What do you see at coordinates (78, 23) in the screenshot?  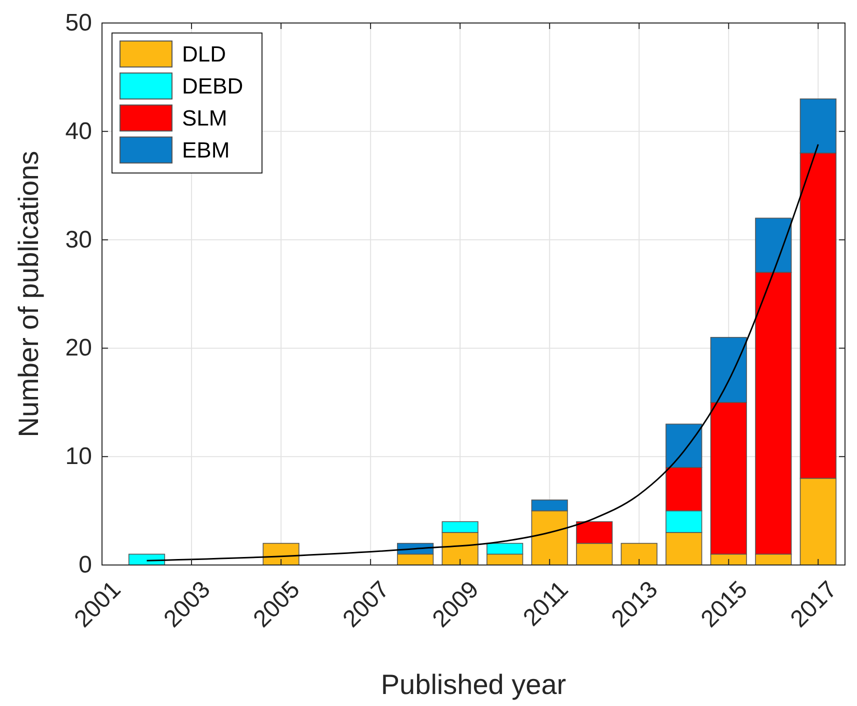 I see `y-tick-label: 50` at bounding box center [78, 23].